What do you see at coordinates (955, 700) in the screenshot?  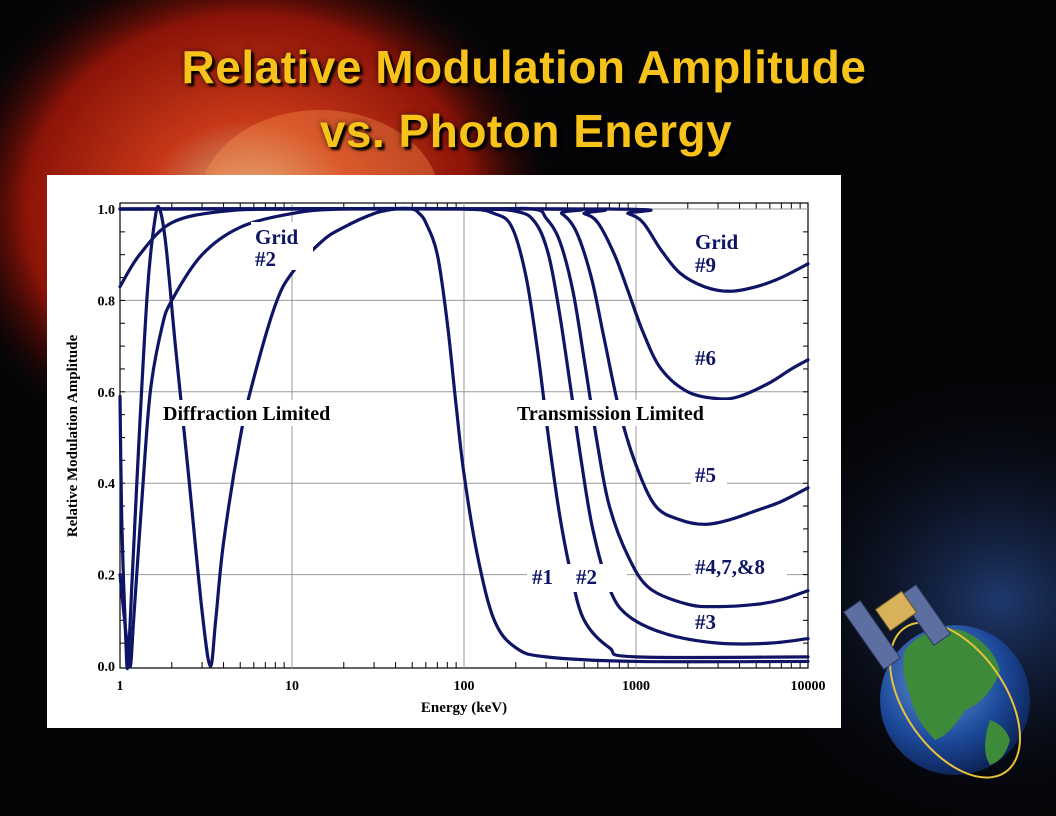 I see `earth-globe-icon` at bounding box center [955, 700].